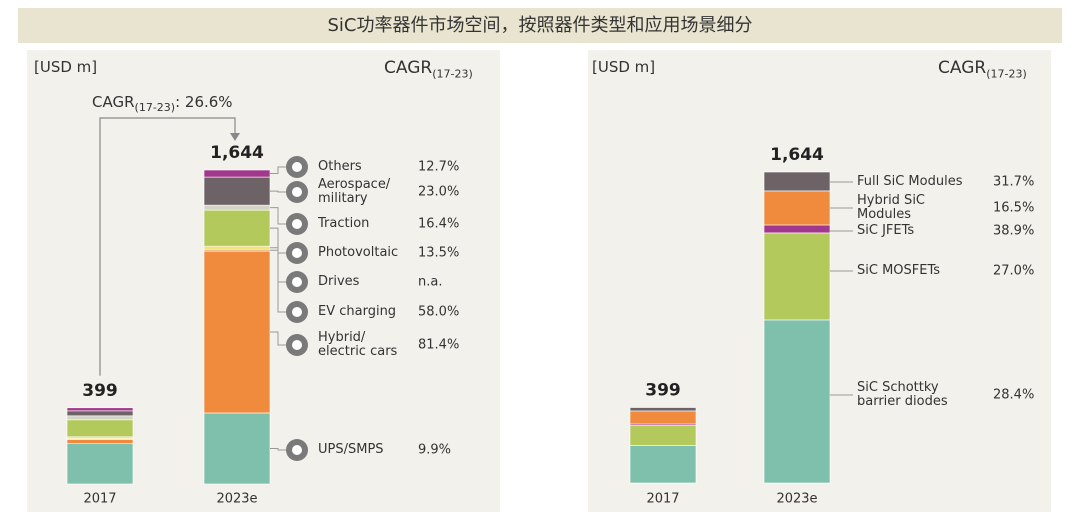 The height and width of the screenshot is (527, 1080). Describe the element at coordinates (358, 344) in the screenshot. I see `legend-label: Hybrid/ electric cars` at that location.